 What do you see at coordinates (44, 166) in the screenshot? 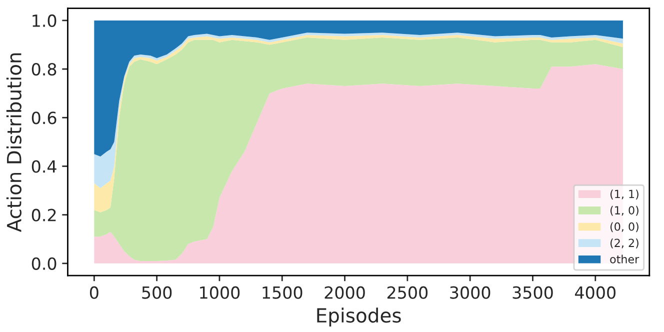
I see `y-tick-label: 0.4` at bounding box center [44, 166].